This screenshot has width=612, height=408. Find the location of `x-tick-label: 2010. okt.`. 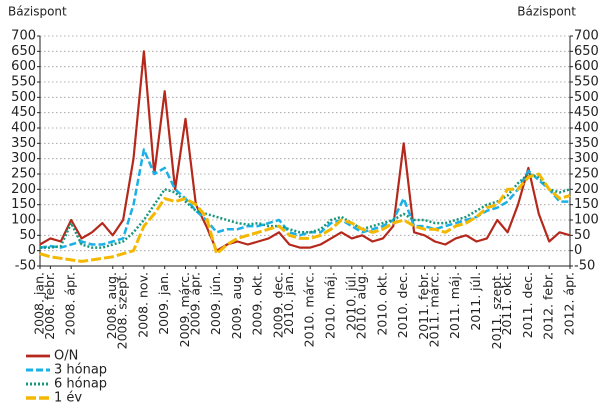

x-tick-label: 2010. okt. is located at coordinates (381, 304).